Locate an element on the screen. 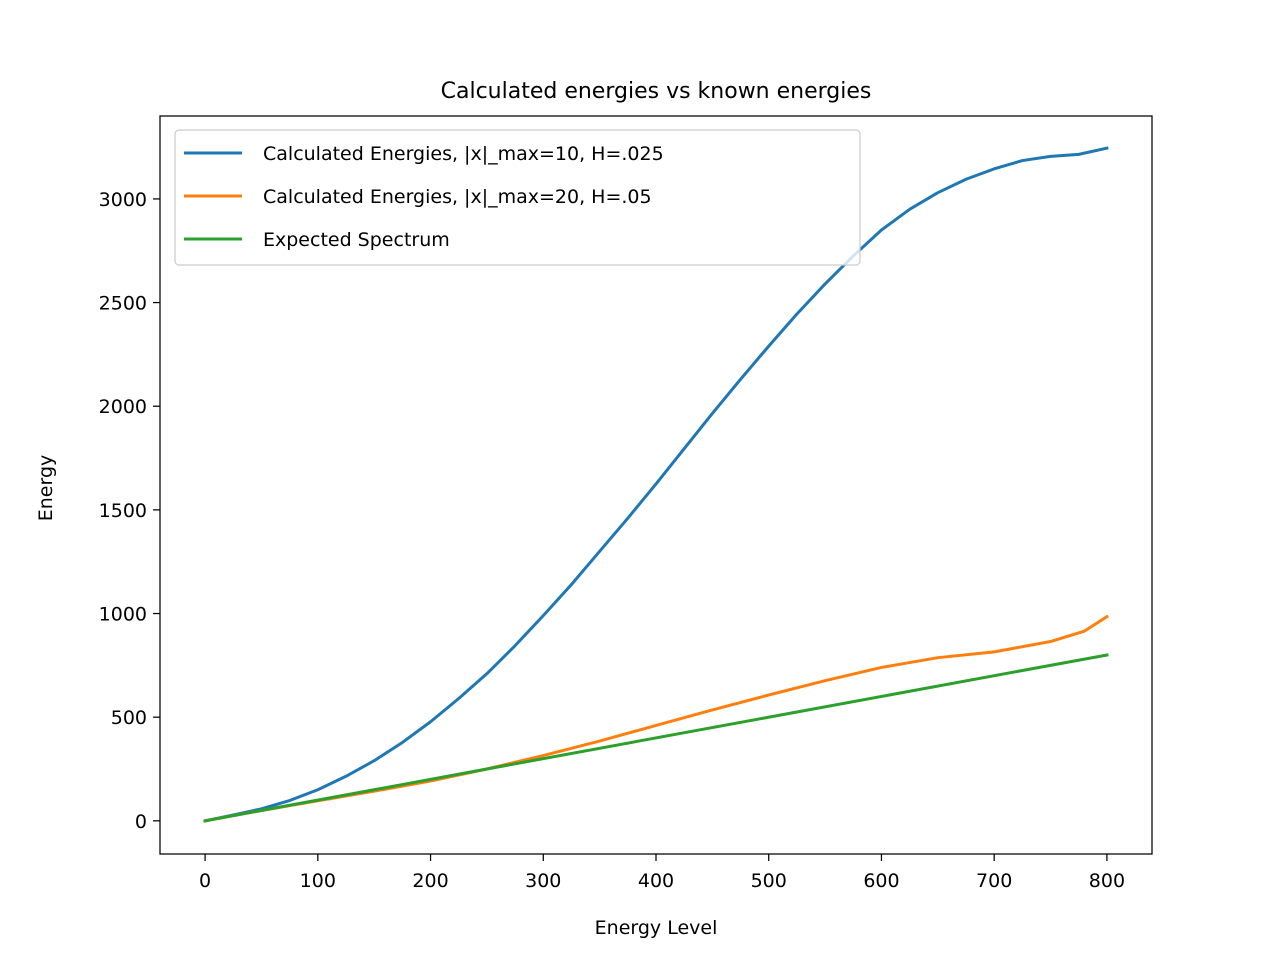  y-tick-label: 1000 is located at coordinates (123, 615).